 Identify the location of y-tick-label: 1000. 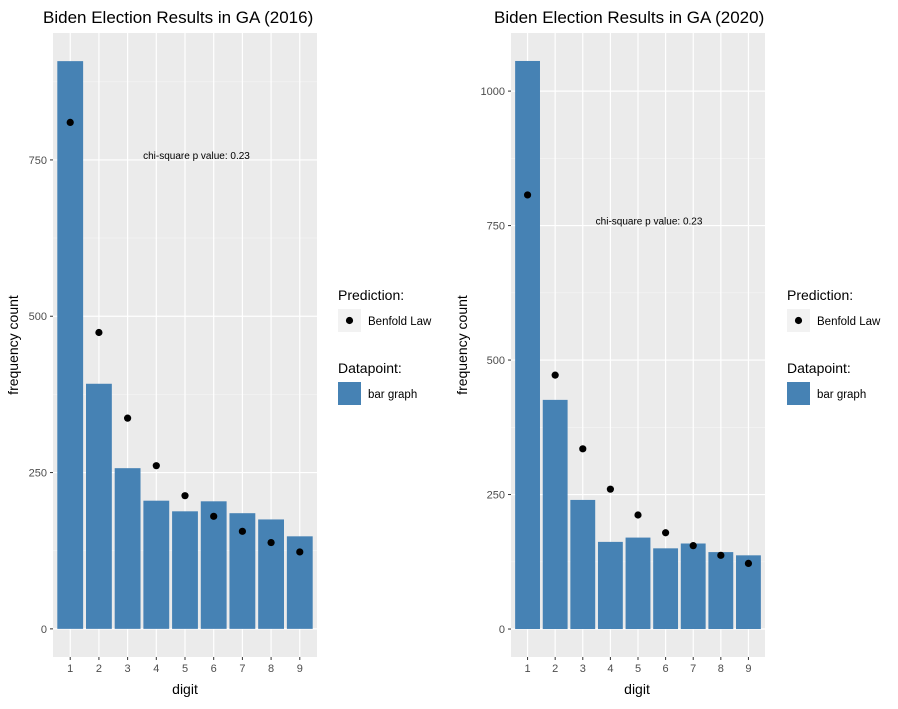
(493, 92).